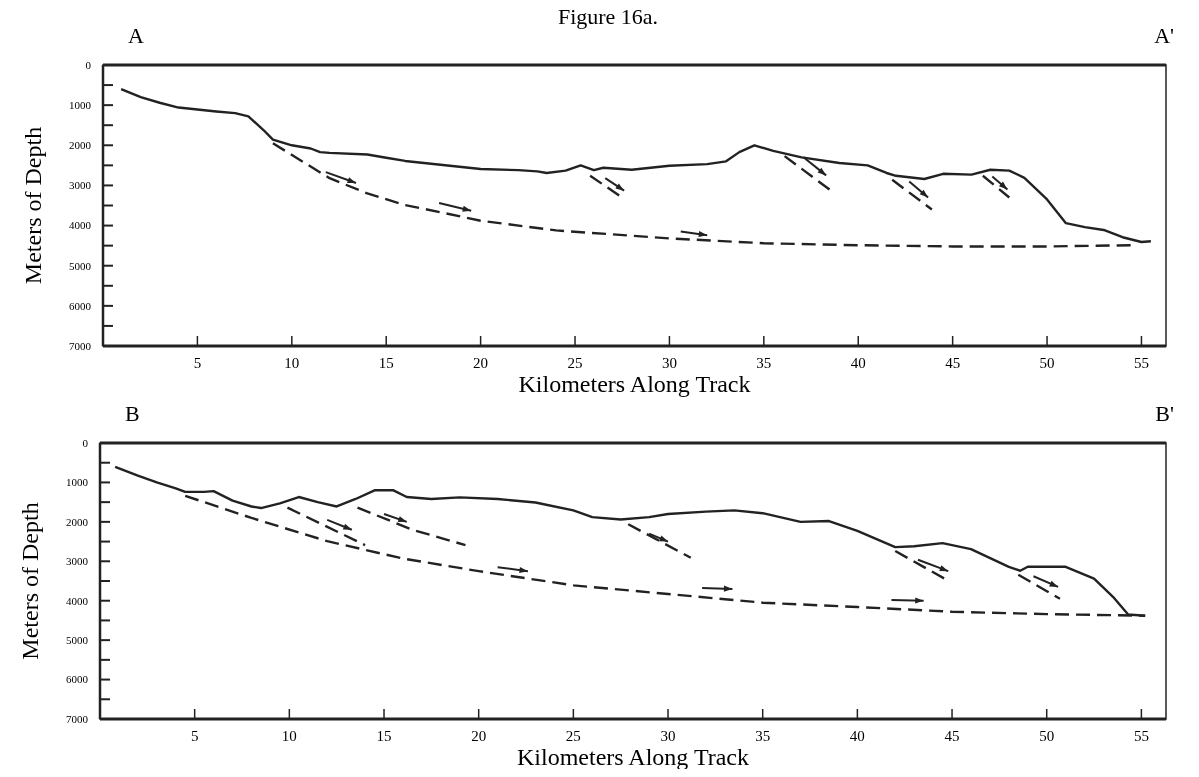 The image size is (1199, 777). Describe the element at coordinates (136, 35) in the screenshot. I see `text: A` at that location.